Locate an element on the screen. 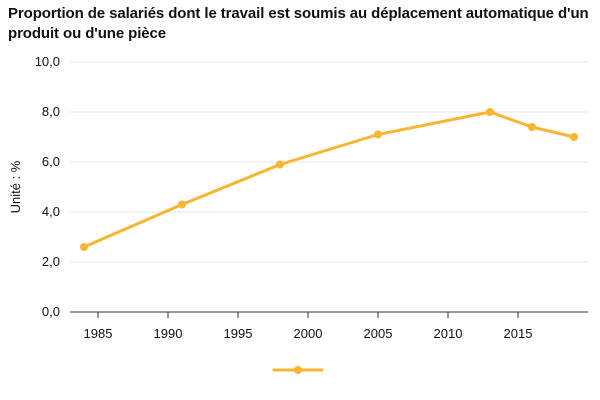  y-tick-label: 4,0 is located at coordinates (51, 211).